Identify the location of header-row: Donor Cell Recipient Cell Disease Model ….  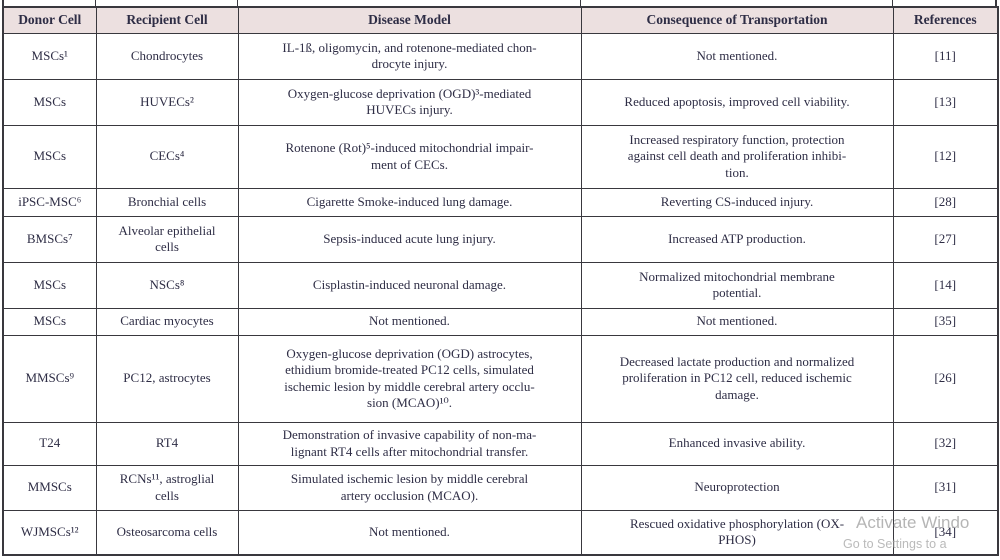
(500, 20).